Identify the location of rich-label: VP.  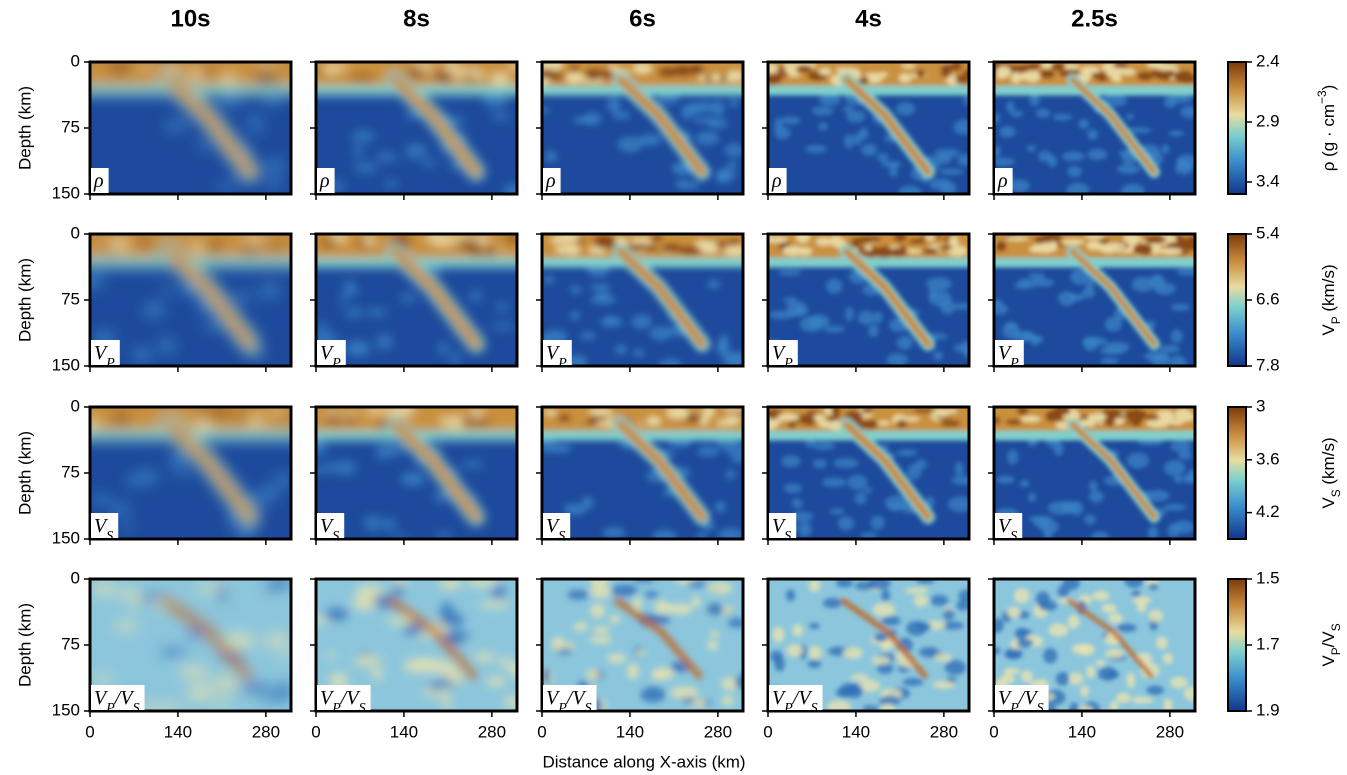
(782, 356).